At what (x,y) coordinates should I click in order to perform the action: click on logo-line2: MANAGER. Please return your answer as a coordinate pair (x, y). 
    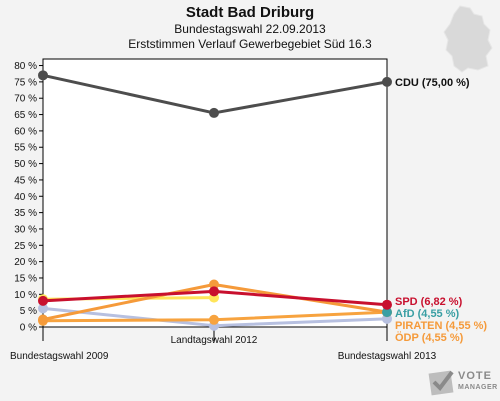
    Looking at the image, I should click on (478, 387).